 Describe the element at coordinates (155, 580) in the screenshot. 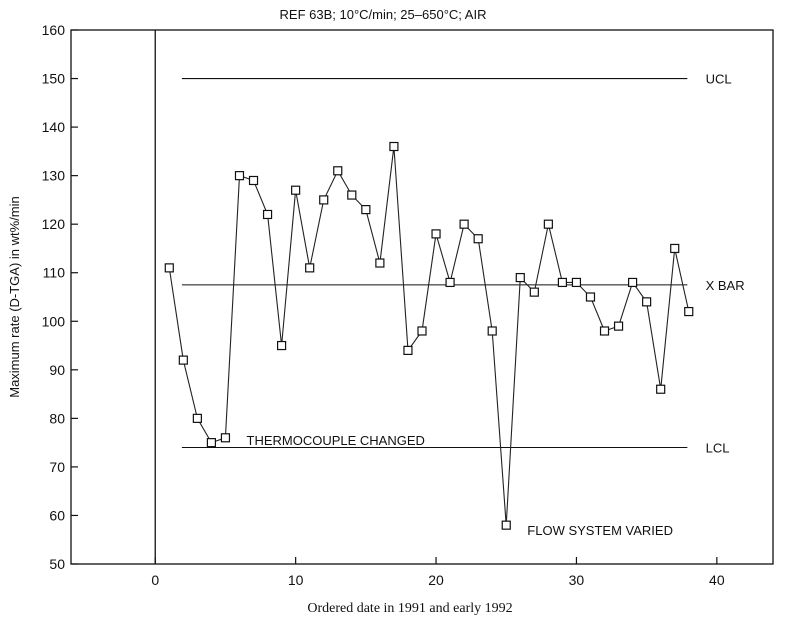

I see `x-tick-label: 0` at that location.